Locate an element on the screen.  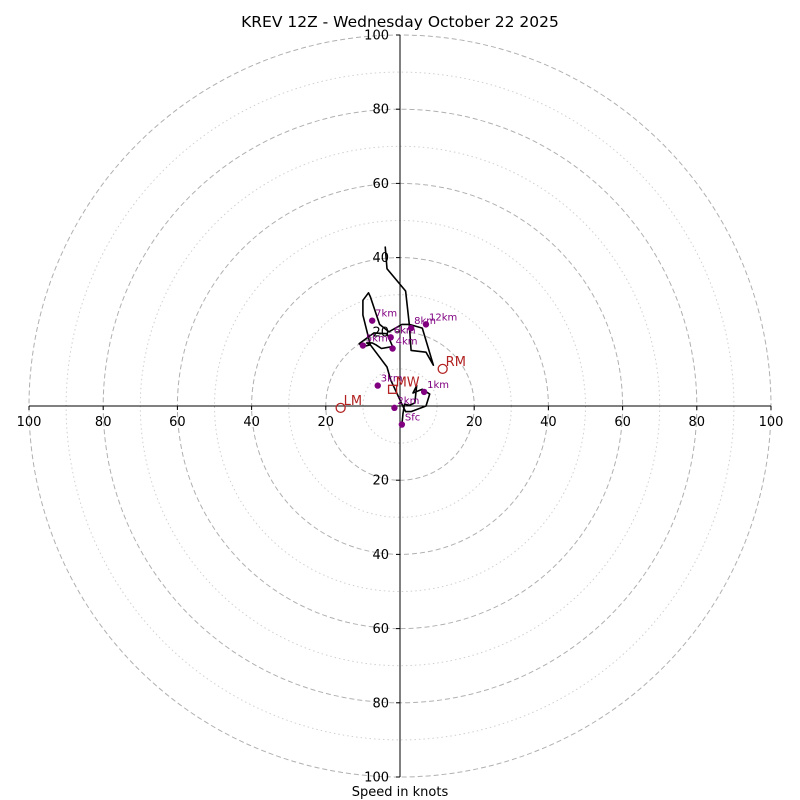
storm-motion-label: RM is located at coordinates (456, 362).